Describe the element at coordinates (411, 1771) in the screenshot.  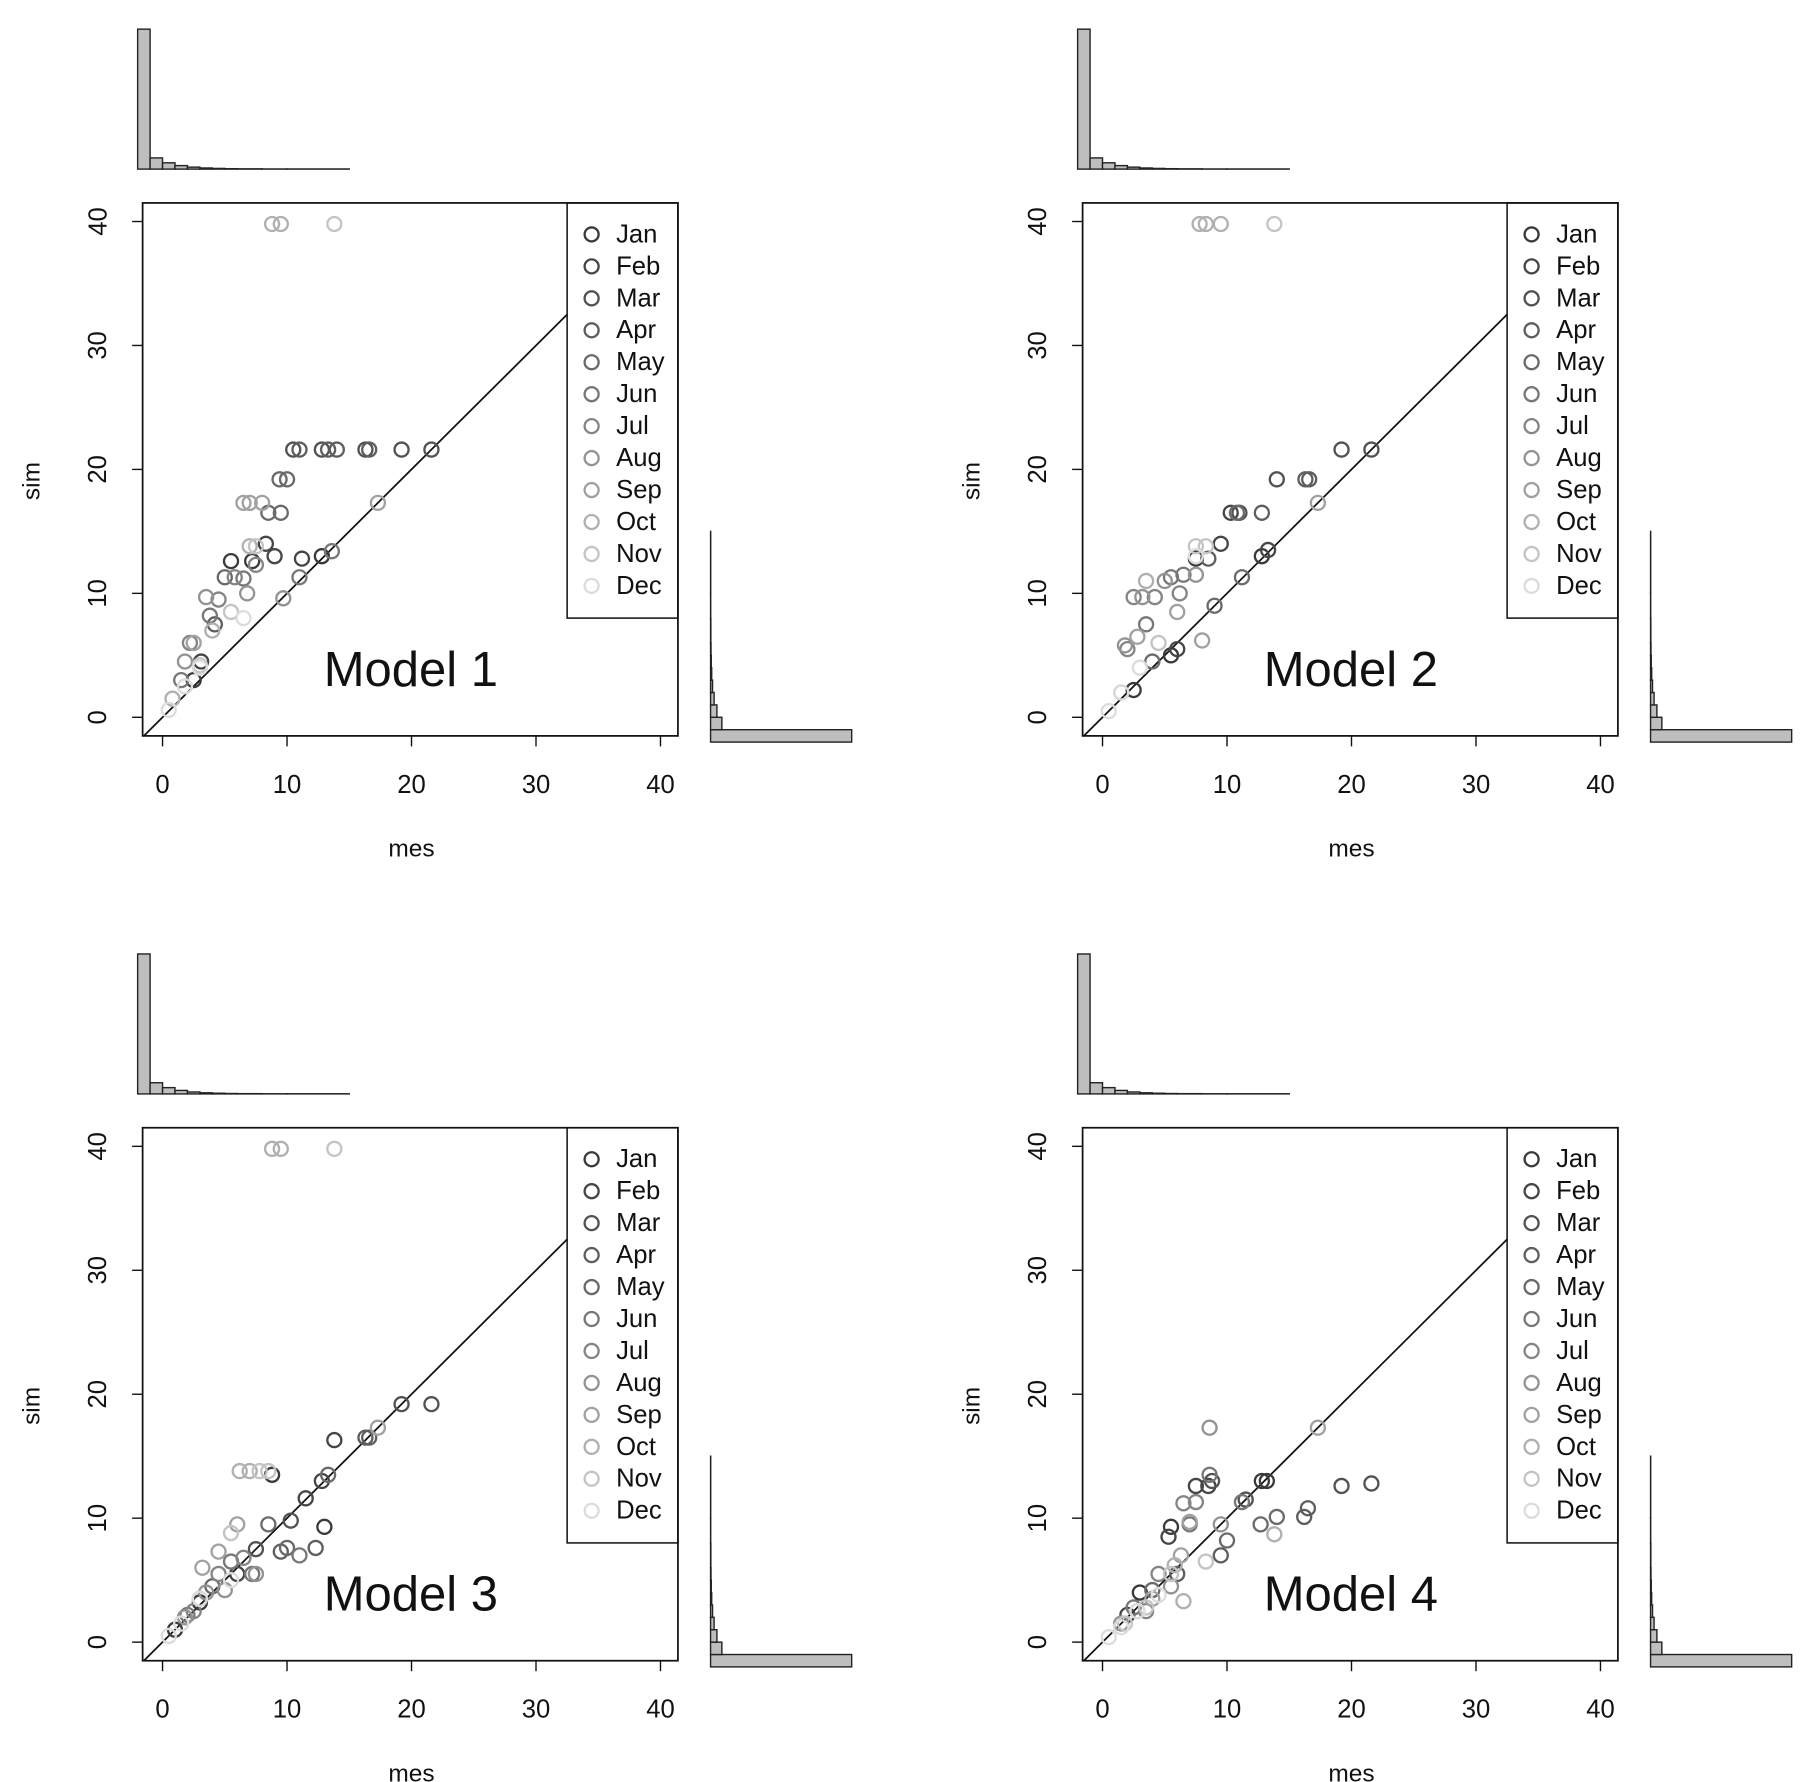
I see `x-axis-label: mes` at that location.